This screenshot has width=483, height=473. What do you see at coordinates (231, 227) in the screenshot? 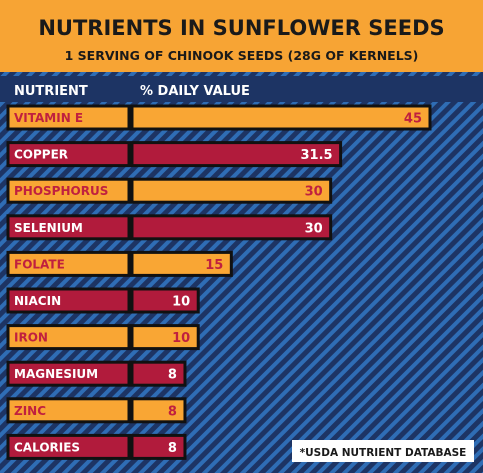
I see `bar-selenium` at bounding box center [231, 227].